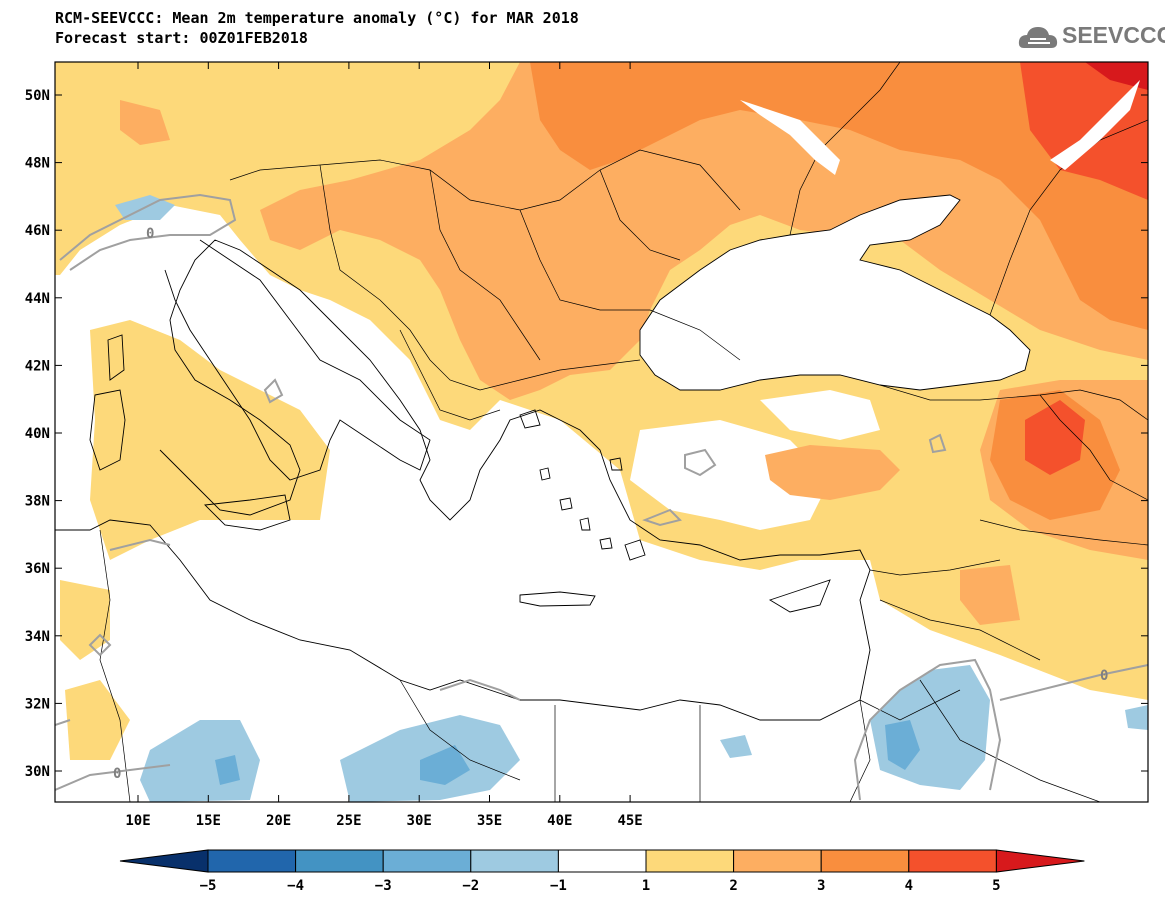 This screenshot has height=907, width=1165. What do you see at coordinates (37, 502) in the screenshot?
I see `latitude-label: 38N` at bounding box center [37, 502].